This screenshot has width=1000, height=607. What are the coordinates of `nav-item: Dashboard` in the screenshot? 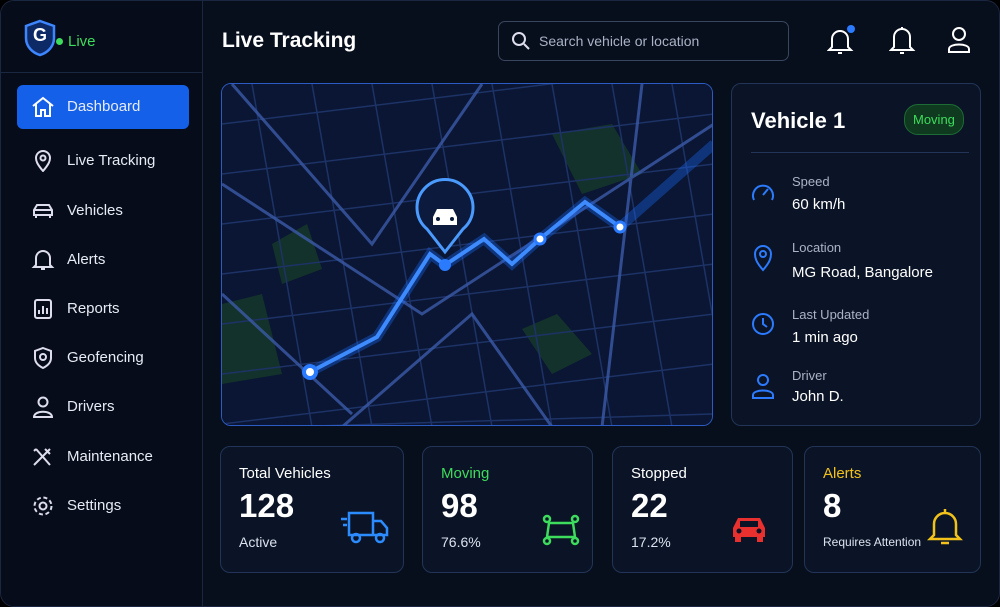 It's located at (103, 107).